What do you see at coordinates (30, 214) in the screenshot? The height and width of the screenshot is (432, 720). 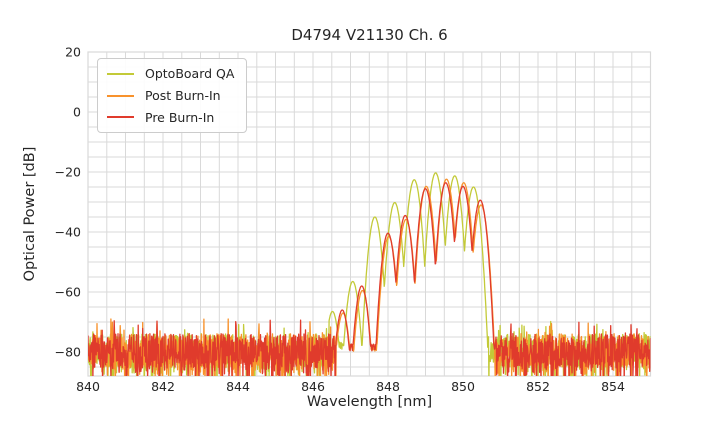 I see `y-axis-label: Optical Power [dB]` at bounding box center [30, 214].